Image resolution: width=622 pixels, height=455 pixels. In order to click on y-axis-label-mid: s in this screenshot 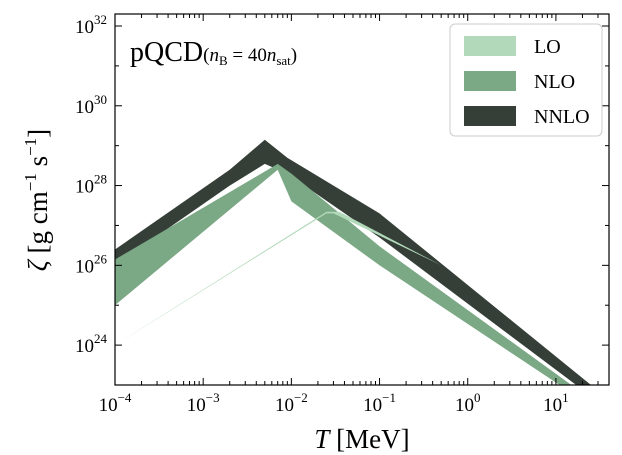, I will do `click(38, 164)`.